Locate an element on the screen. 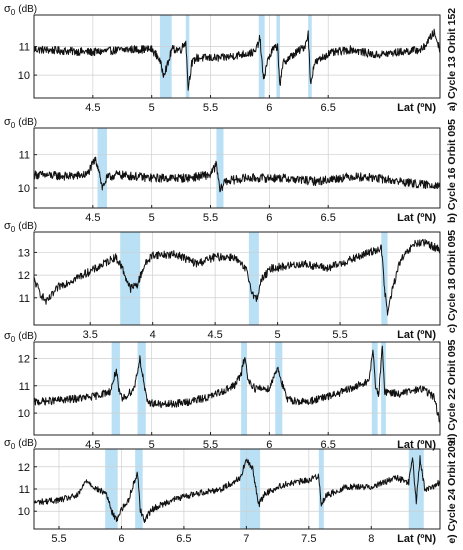 The width and height of the screenshot is (463, 550). panel-label: e) Cycle 24 Orbit 209 is located at coordinates (452, 491).